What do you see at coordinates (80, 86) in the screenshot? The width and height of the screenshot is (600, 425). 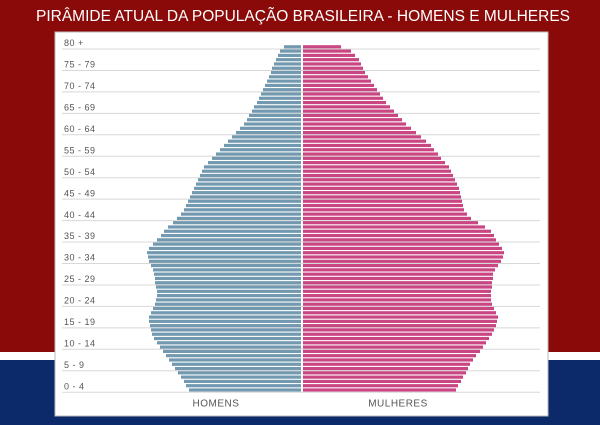 I see `y-tick-label: 70 - 74` at bounding box center [80, 86].